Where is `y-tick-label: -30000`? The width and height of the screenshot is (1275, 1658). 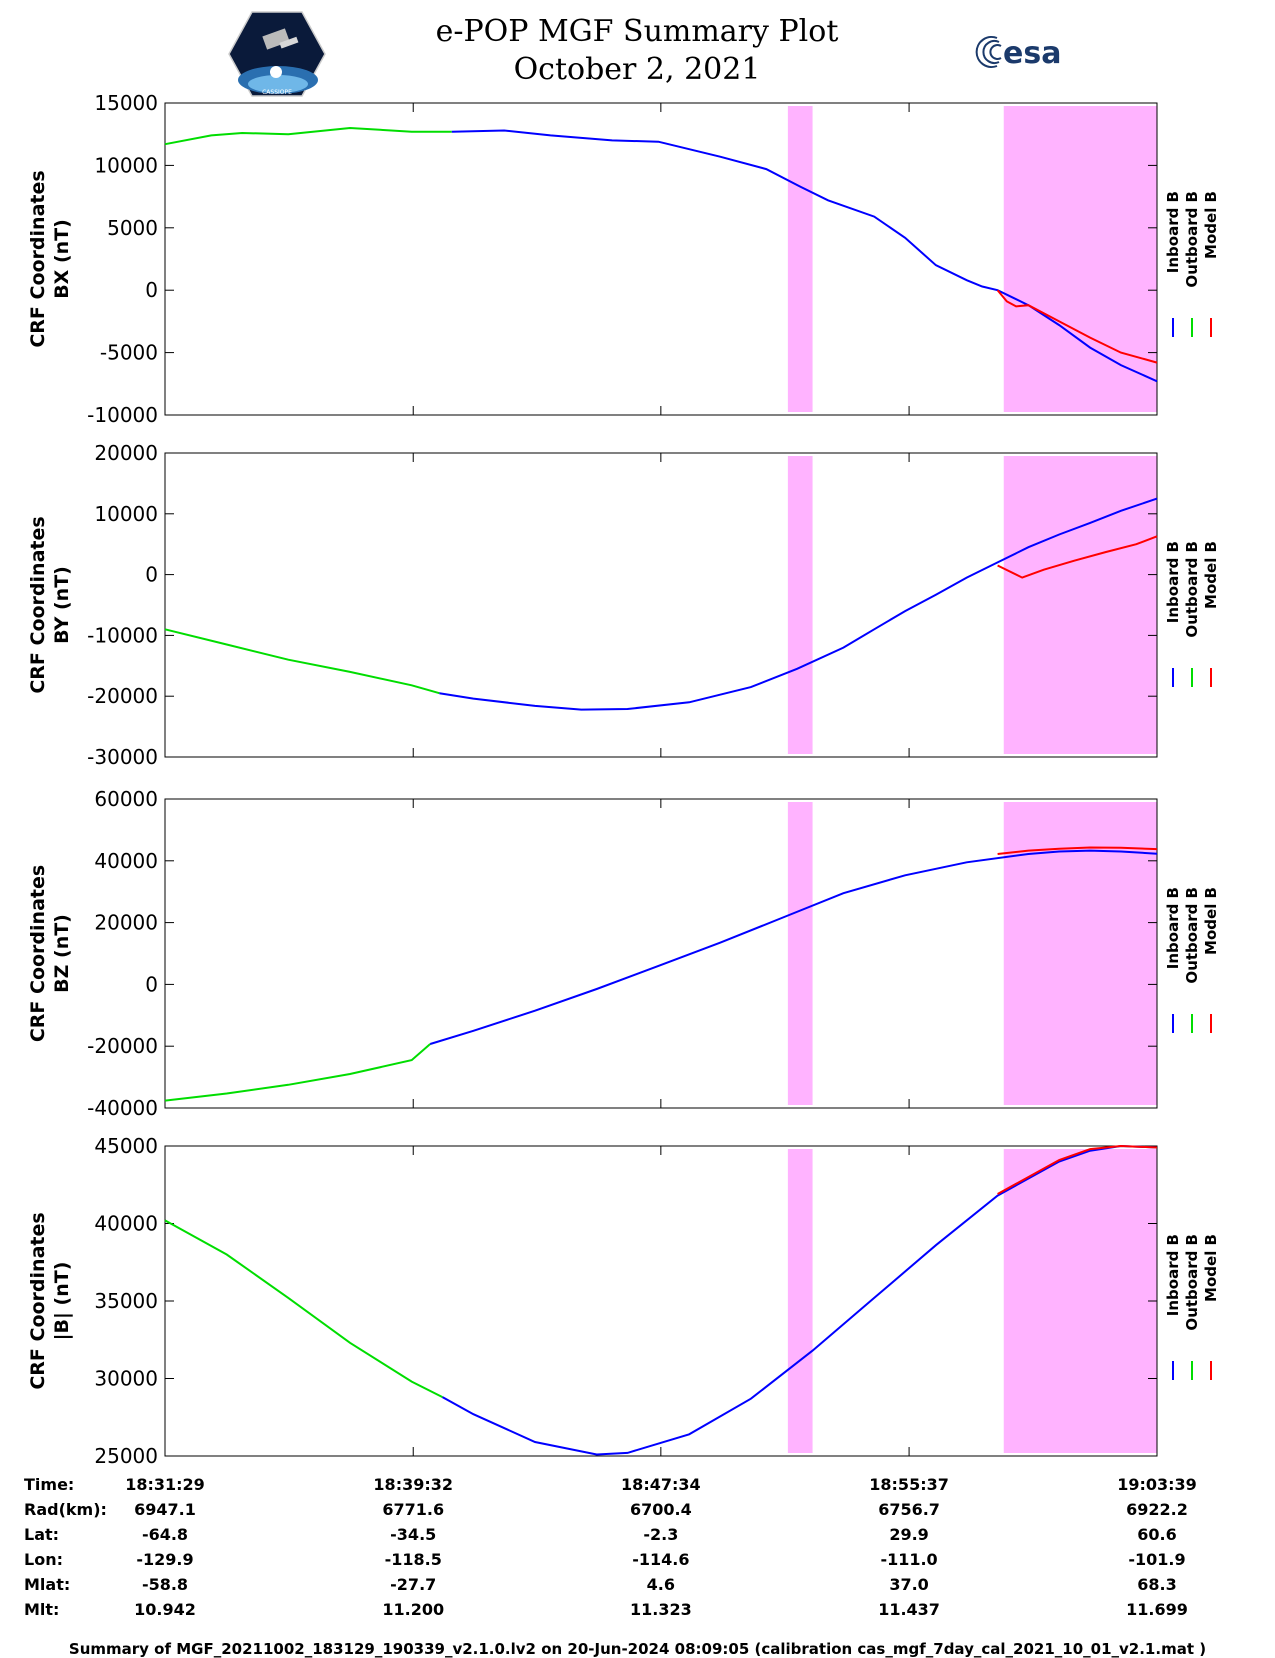 y-tick-label: -30000 is located at coordinates (122, 757).